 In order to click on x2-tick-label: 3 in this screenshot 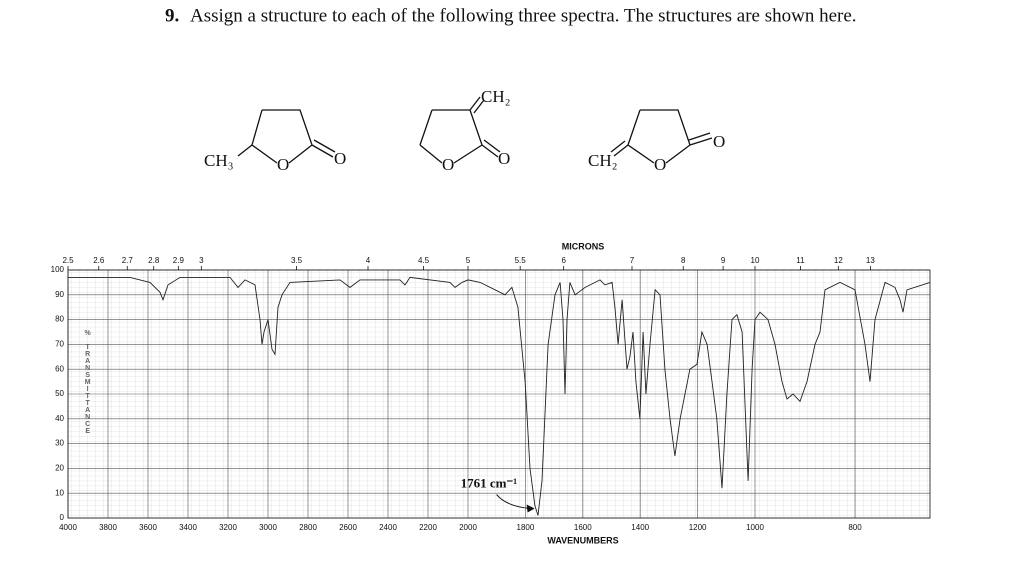, I will do `click(201, 260)`.